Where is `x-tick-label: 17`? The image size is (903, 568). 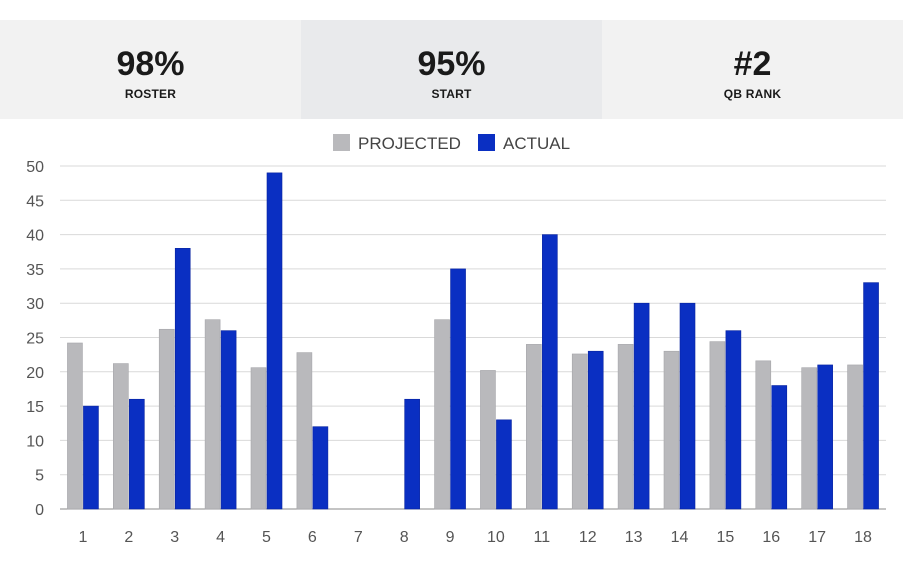 x-tick-label: 17 is located at coordinates (817, 537).